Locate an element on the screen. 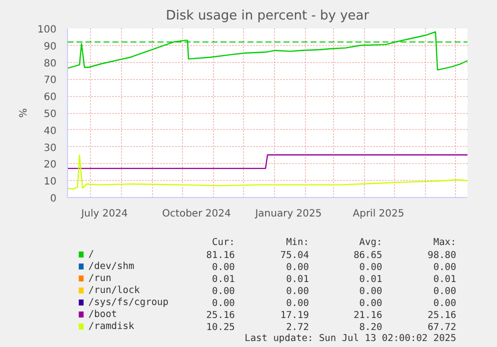 This screenshot has height=347, width=497. text: Cur: is located at coordinates (223, 242).